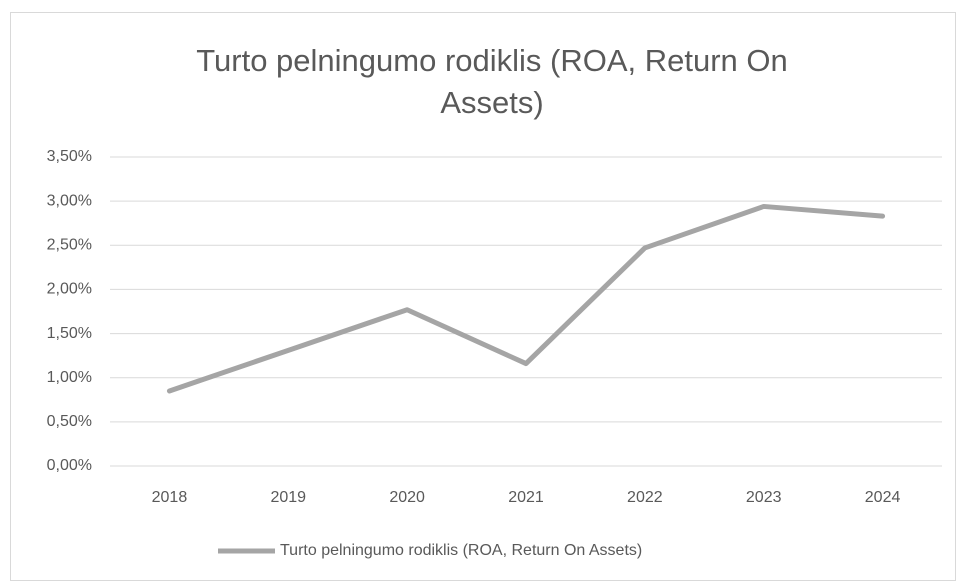  Describe the element at coordinates (69, 200) in the screenshot. I see `y-tick-label: 3,00%` at that location.